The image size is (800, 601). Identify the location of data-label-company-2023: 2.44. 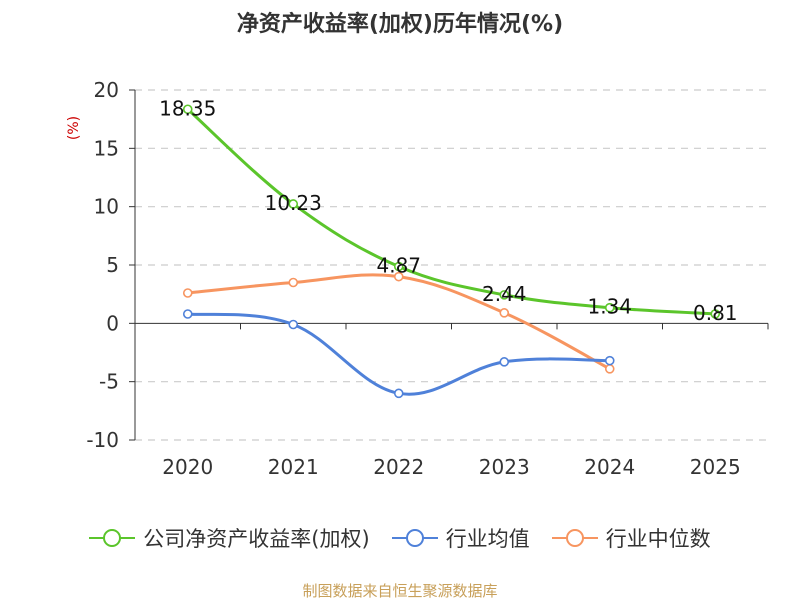
(504, 294).